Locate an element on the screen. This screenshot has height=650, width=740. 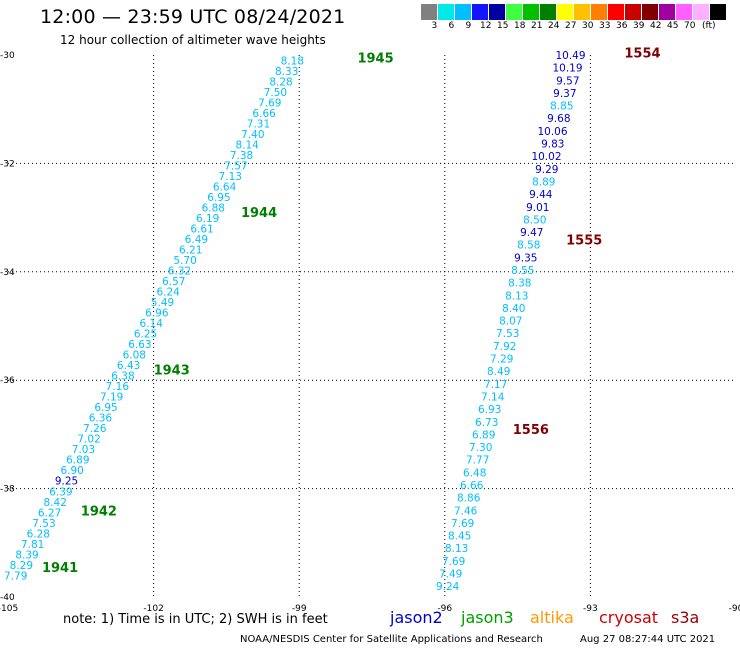
y-tick-label: -40 is located at coordinates (7, 598).